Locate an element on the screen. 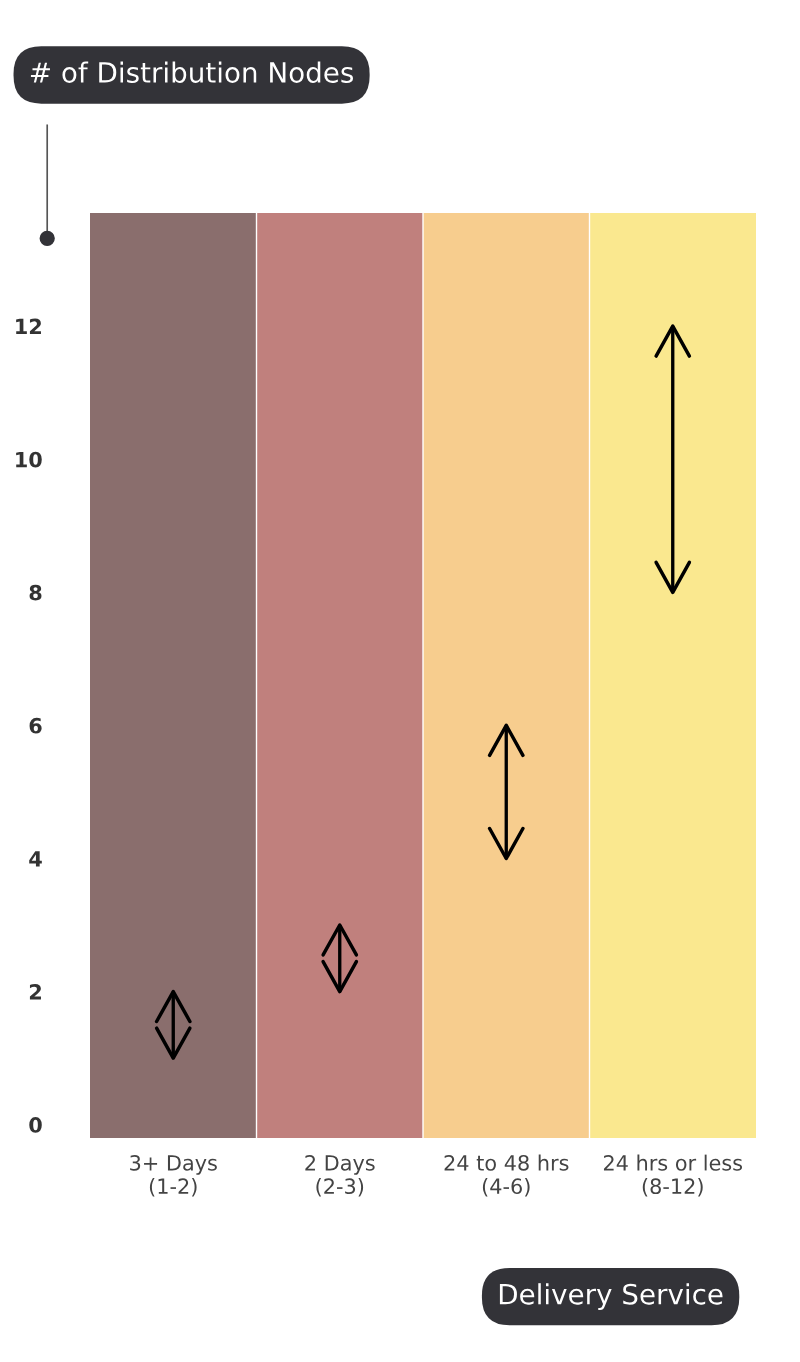 The width and height of the screenshot is (800, 1362). y-tick-label: 2 is located at coordinates (35, 992).